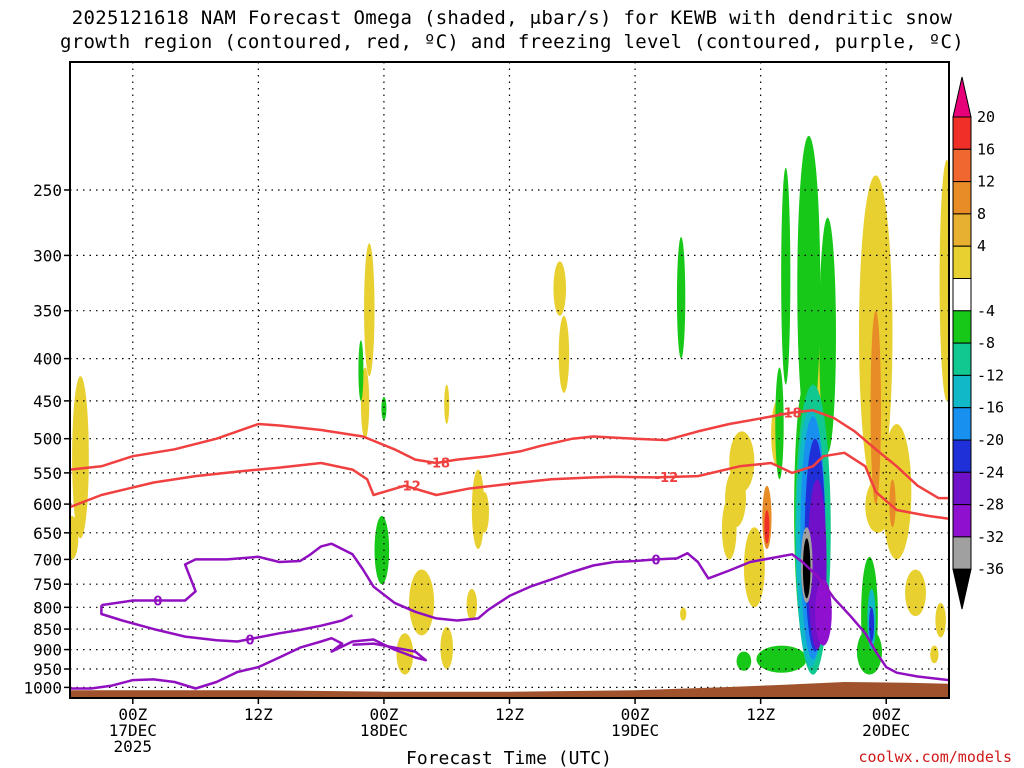 The width and height of the screenshot is (1024, 768). What do you see at coordinates (47, 504) in the screenshot?
I see `y-tick-label: 600` at bounding box center [47, 504].